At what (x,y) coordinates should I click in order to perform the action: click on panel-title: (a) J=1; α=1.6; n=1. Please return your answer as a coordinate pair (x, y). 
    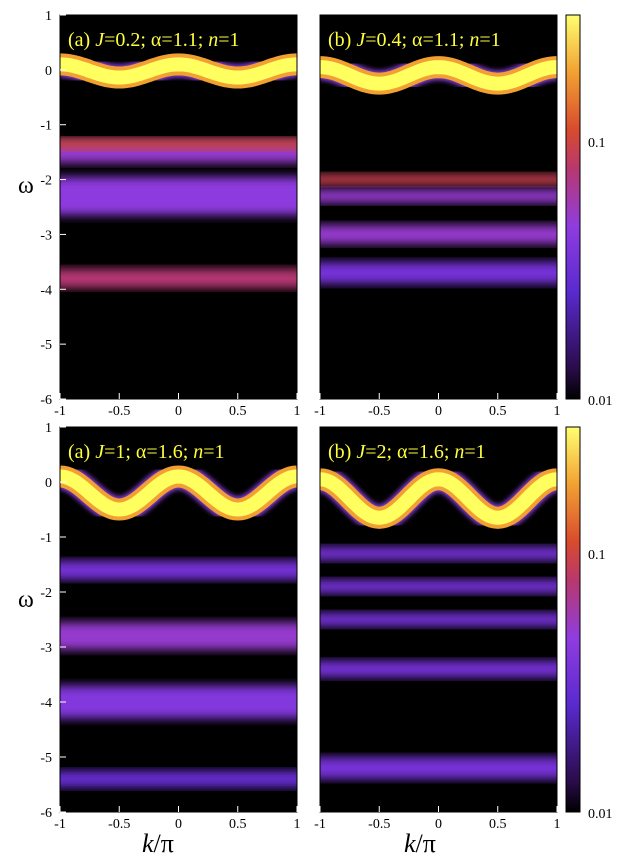
    Looking at the image, I should click on (146, 452).